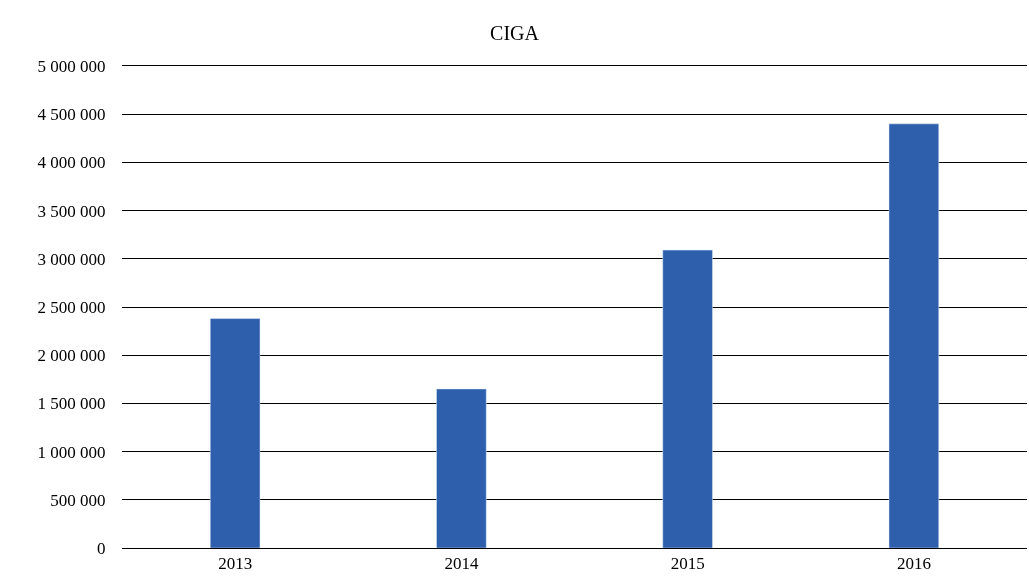  Describe the element at coordinates (71, 66) in the screenshot. I see `y-tick-label: 5 000 000` at that location.